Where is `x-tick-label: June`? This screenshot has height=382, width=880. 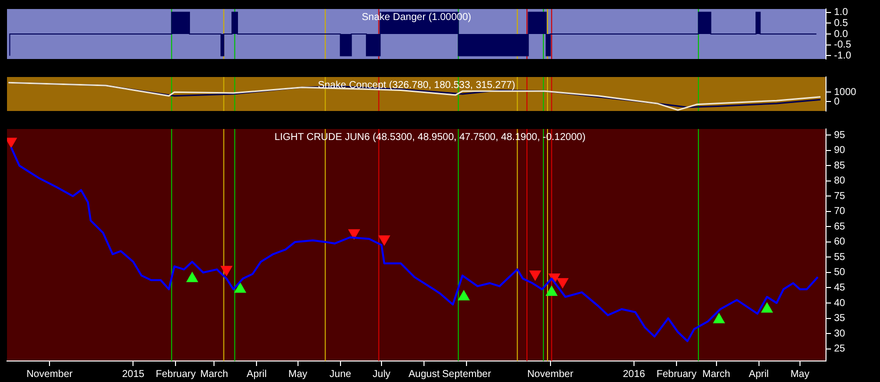 x-tick-label: June is located at coordinates (341, 374).